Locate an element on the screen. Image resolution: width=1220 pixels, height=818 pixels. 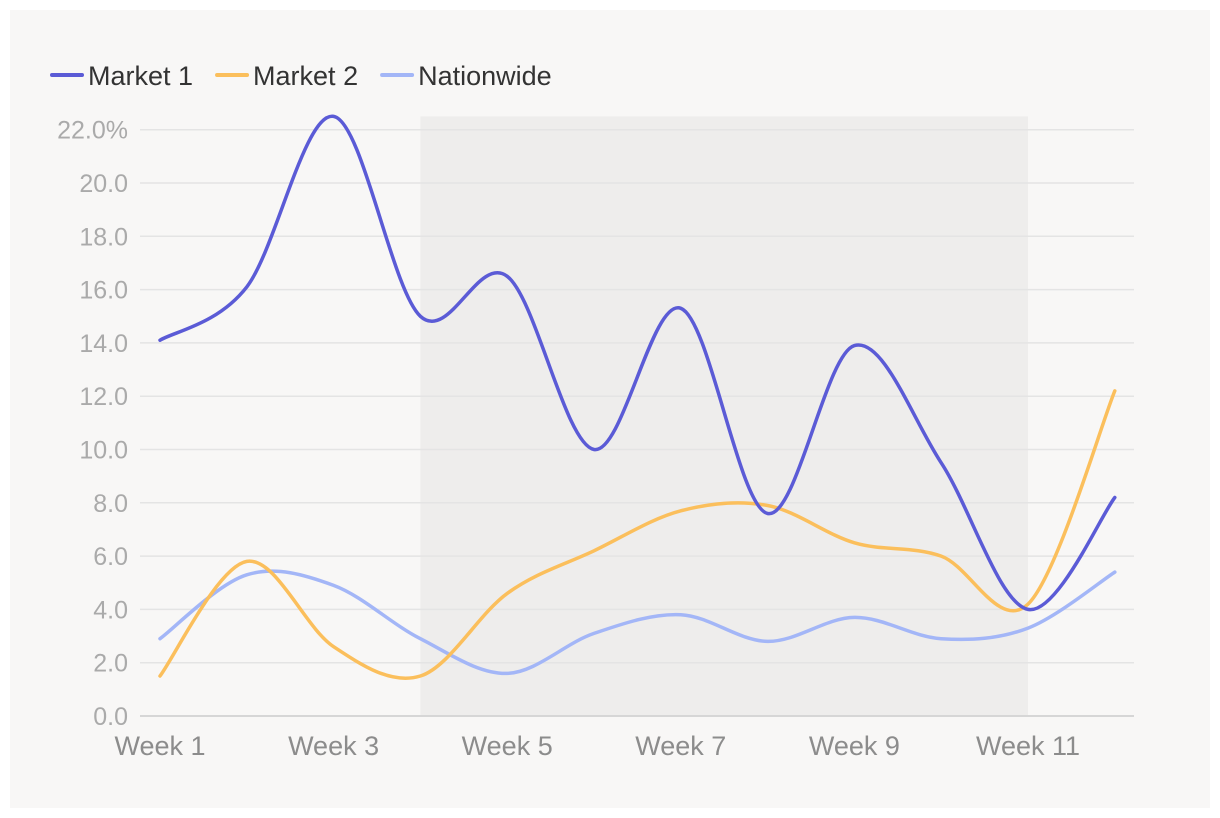
y-tick-label: 22.0% is located at coordinates (92, 131).